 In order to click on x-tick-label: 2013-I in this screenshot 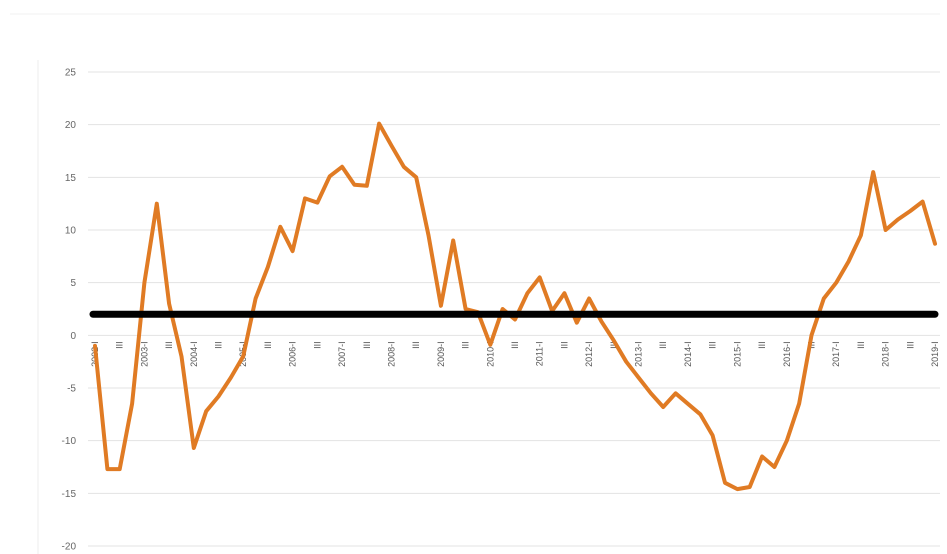, I will do `click(639, 354)`.